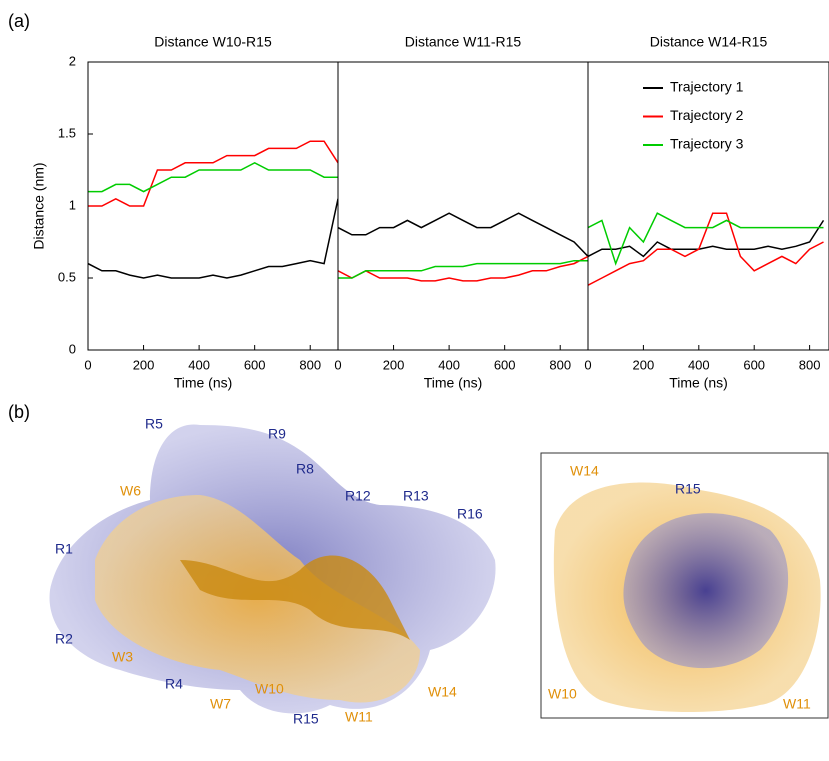 The height and width of the screenshot is (761, 829). I want to click on y-tick-label: 0.5, so click(67, 276).